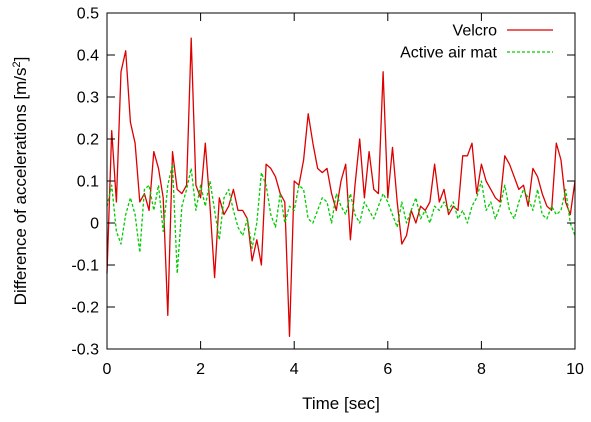 The width and height of the screenshot is (591, 422). I want to click on y-tick-label: 0.5, so click(88, 14).